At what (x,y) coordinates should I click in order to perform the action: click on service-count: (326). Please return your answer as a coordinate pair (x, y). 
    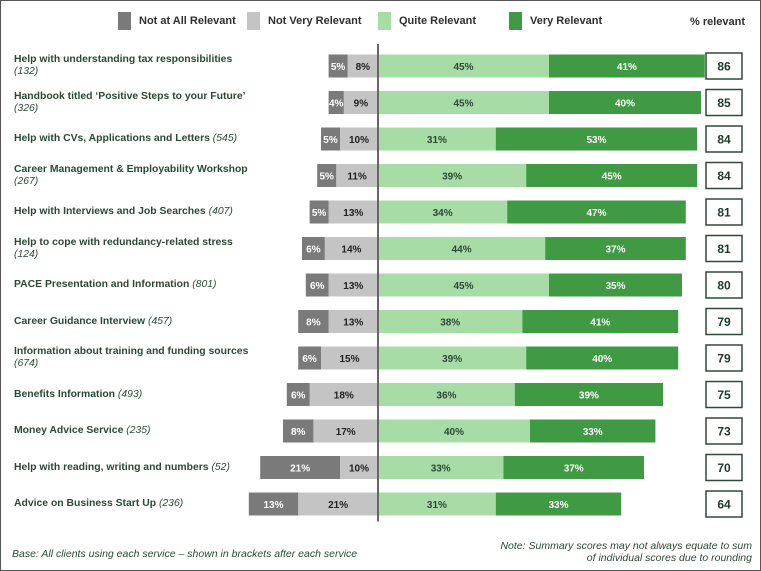
    Looking at the image, I should click on (26, 108).